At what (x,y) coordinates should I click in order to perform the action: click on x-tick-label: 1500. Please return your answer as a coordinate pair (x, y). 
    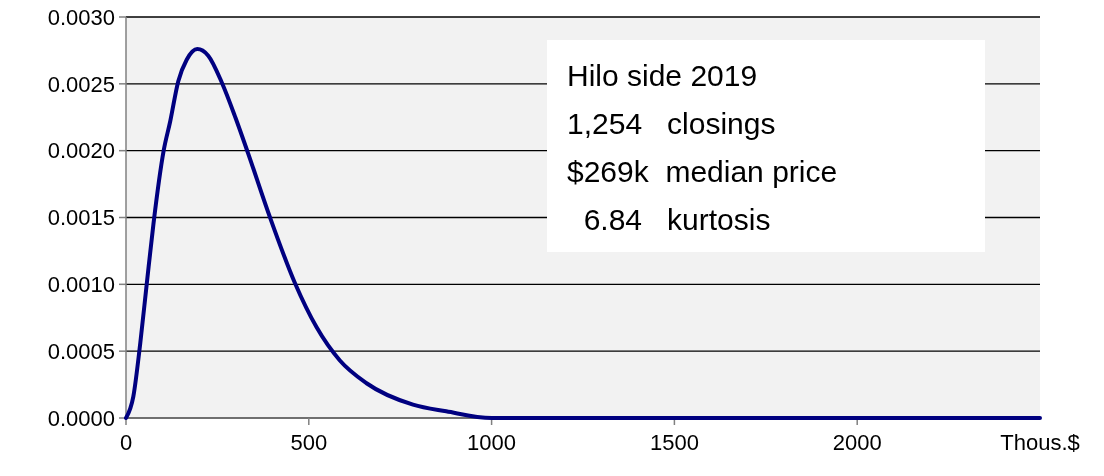
    Looking at the image, I should click on (674, 442).